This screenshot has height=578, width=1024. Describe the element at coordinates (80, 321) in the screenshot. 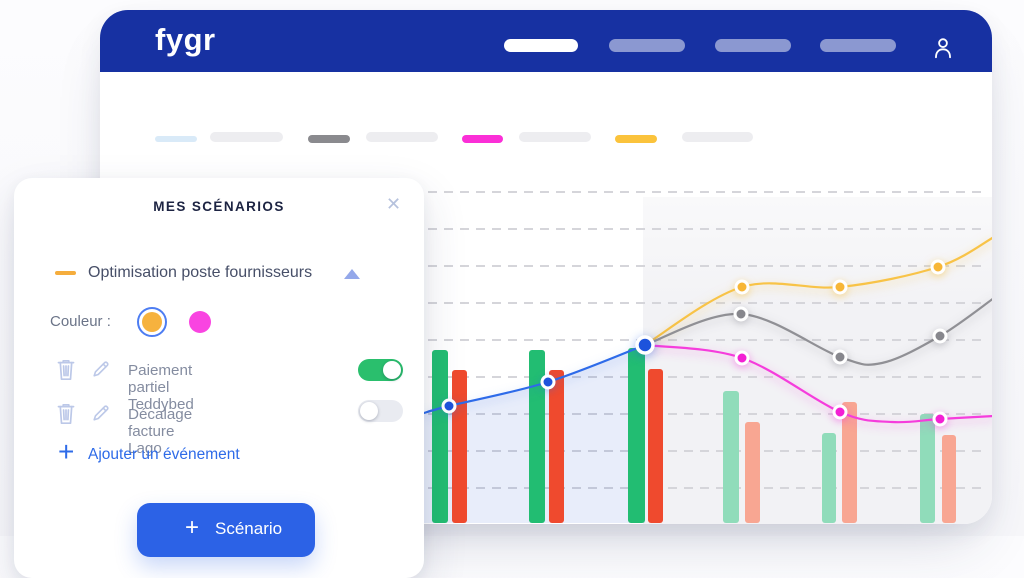

I see `color-label: Couleur :` at that location.